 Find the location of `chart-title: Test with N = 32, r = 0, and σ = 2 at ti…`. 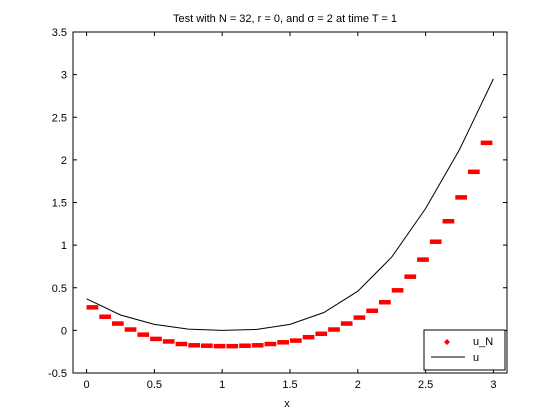

chart-title: Test with N = 32, r = 0, and σ = 2 at ti… is located at coordinates (285, 19).